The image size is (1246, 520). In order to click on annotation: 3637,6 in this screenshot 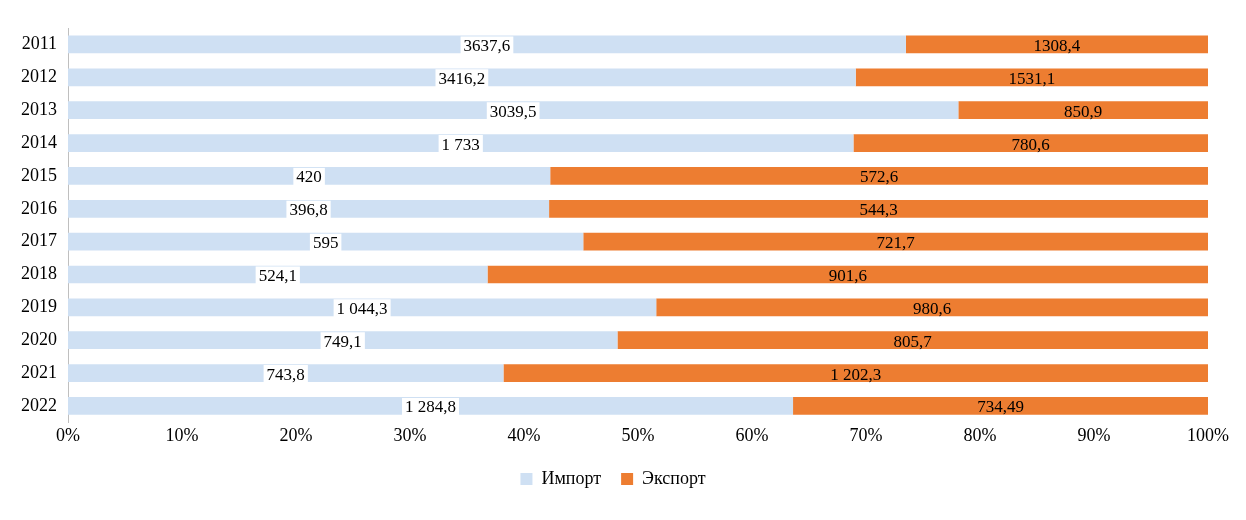, I will do `click(487, 45)`.